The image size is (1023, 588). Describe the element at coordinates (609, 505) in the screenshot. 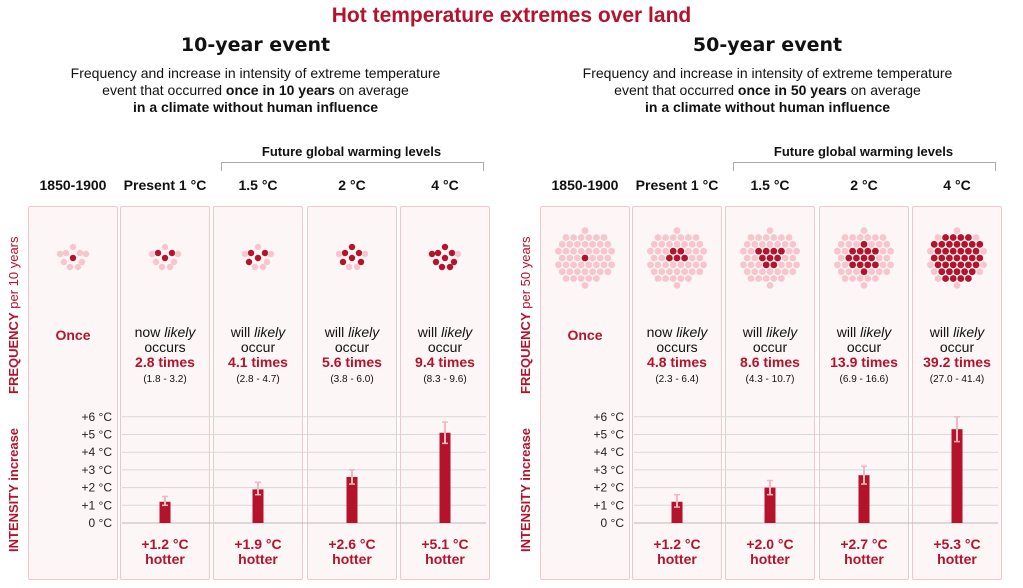

I see `y-tick-label: +1 °C` at that location.